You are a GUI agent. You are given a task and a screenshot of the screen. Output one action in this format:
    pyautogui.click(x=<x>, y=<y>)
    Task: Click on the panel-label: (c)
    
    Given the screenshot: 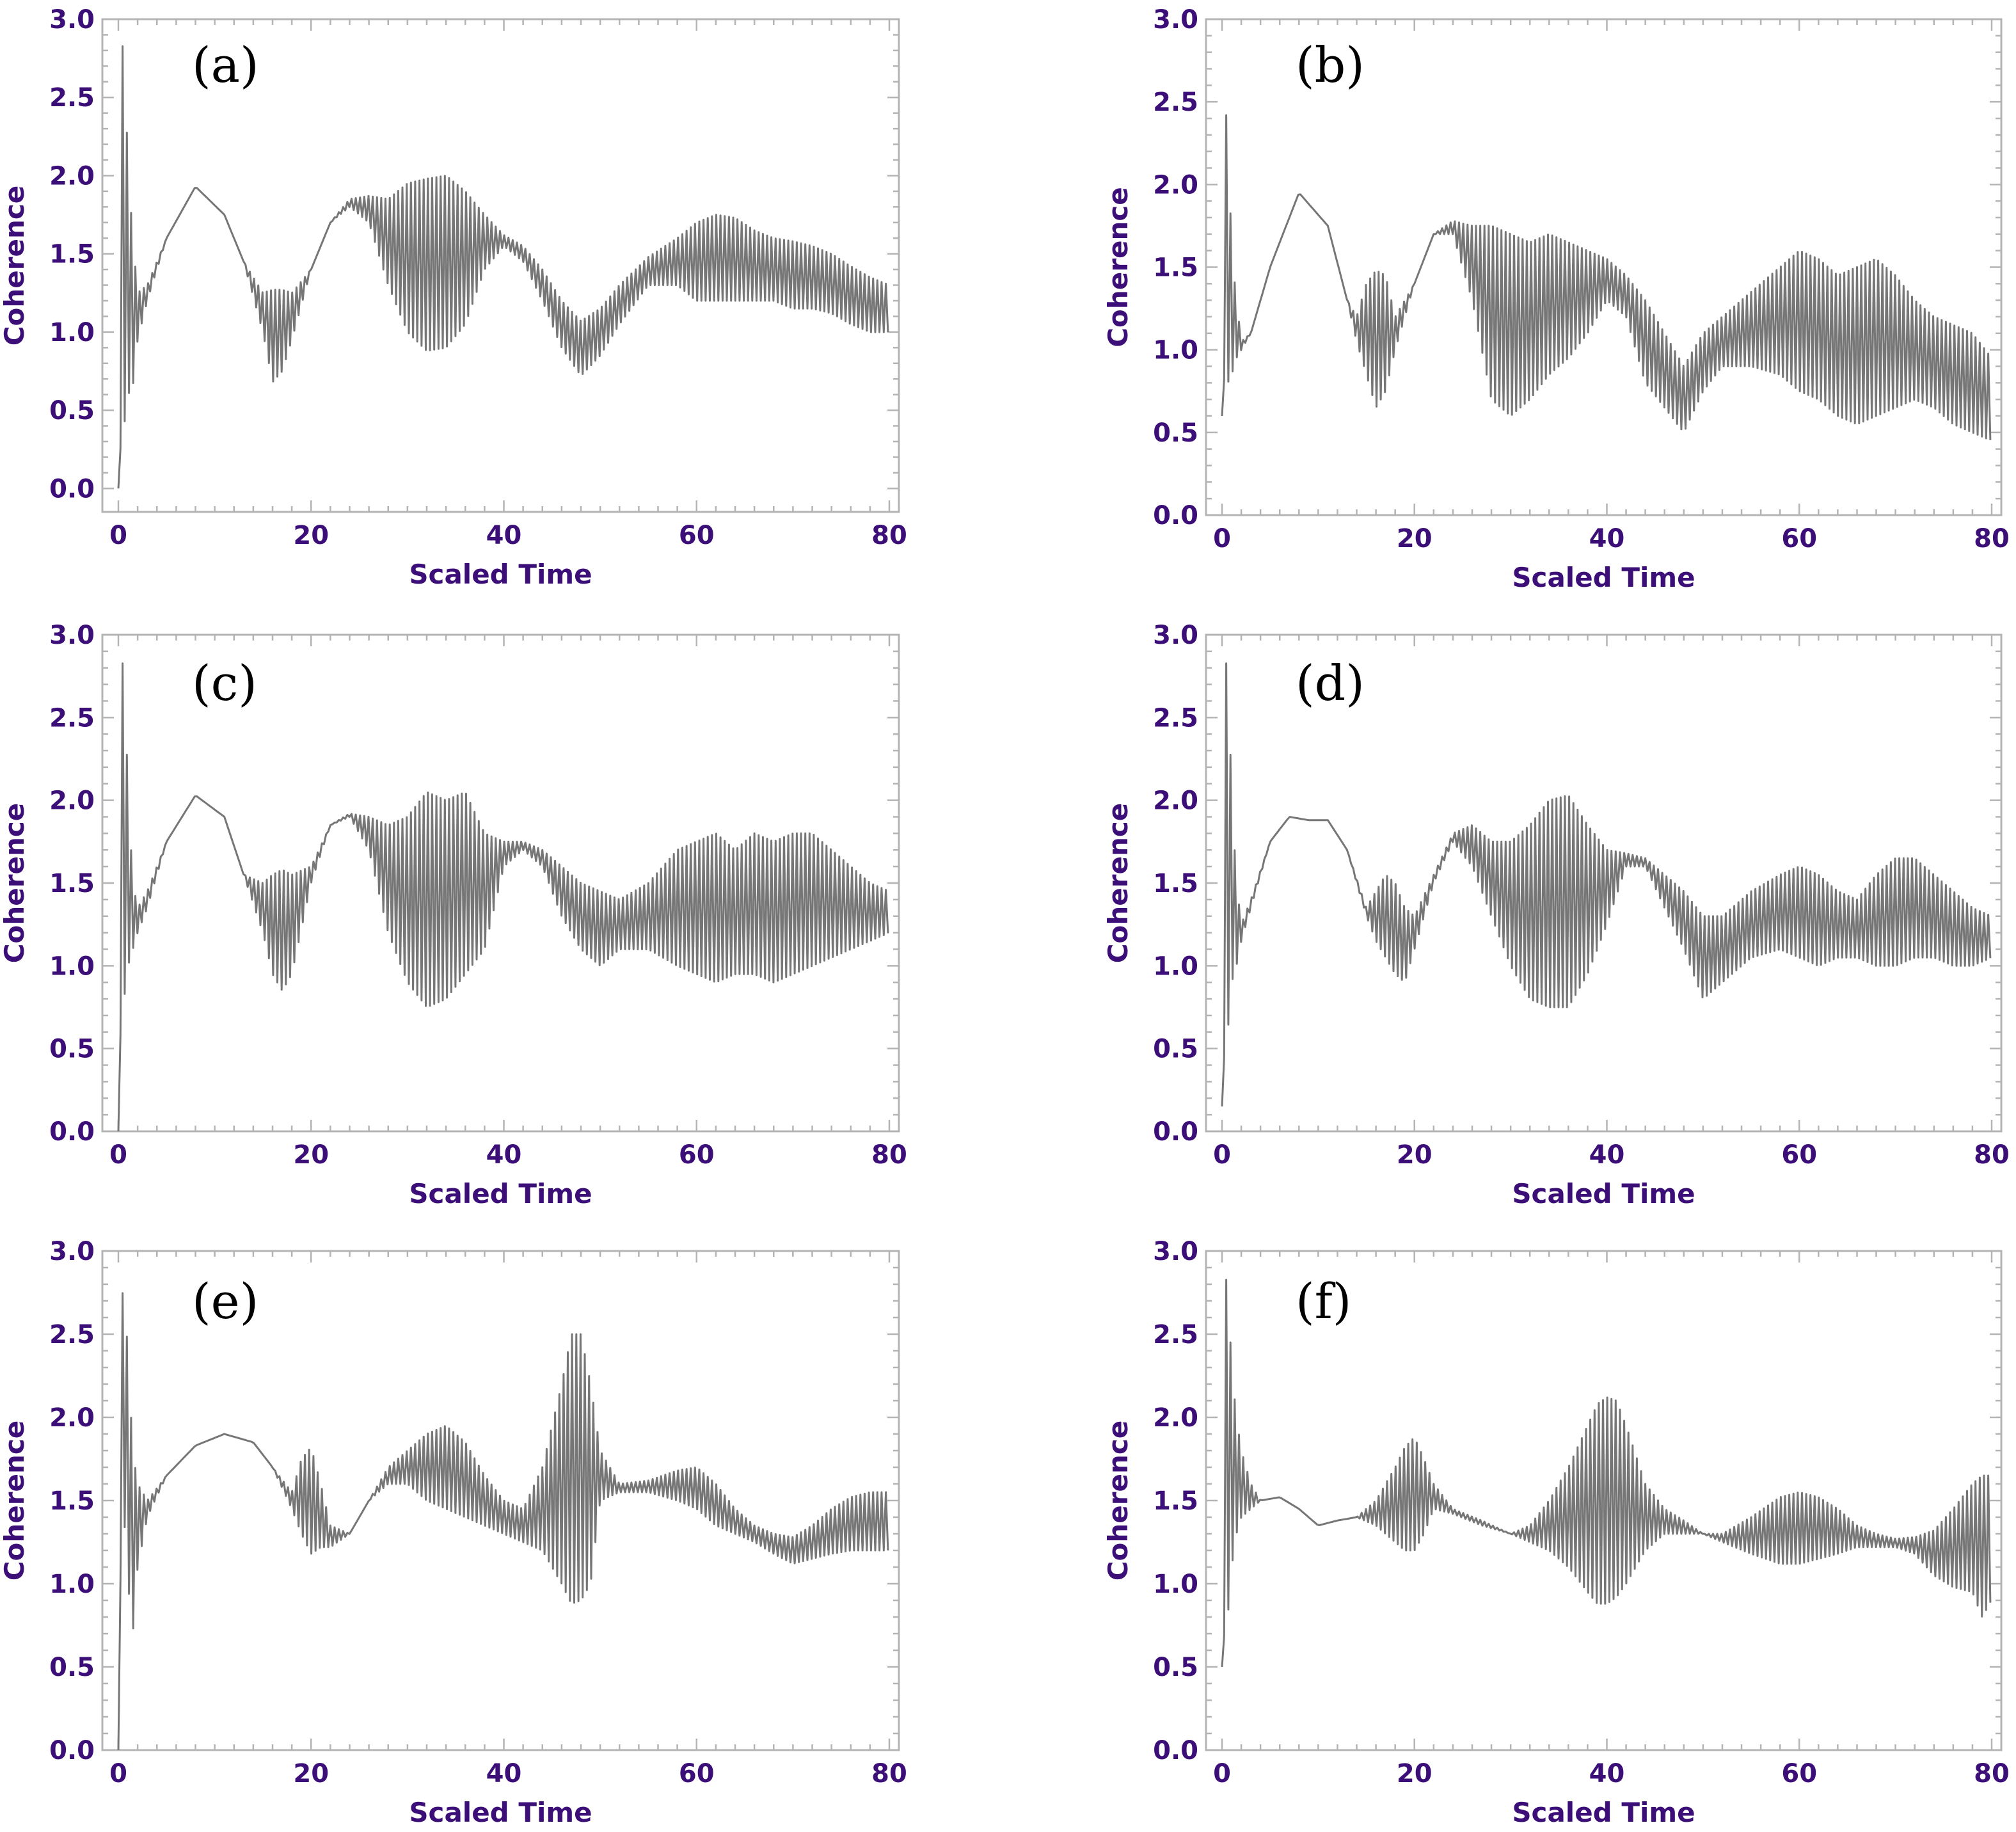 What is the action you would take?
    pyautogui.click(x=224, y=683)
    